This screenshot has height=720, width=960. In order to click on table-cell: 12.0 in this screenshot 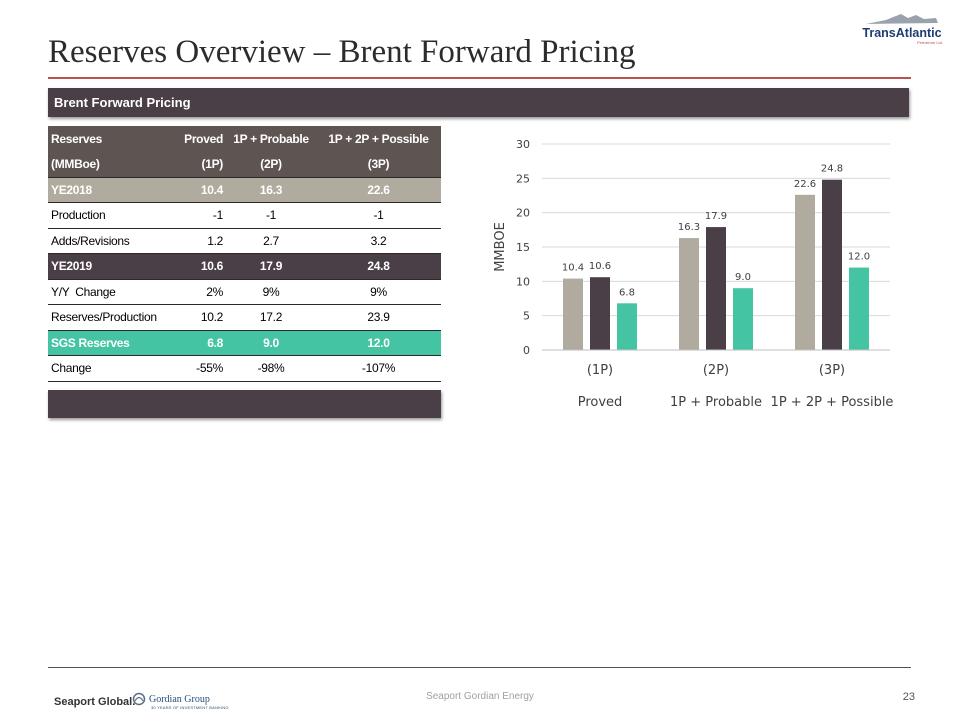, I will do `click(378, 343)`.